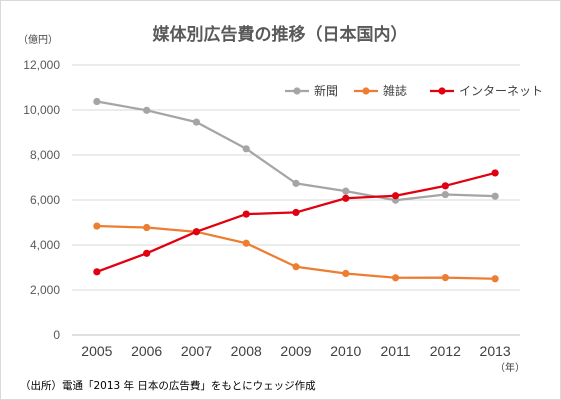  What do you see at coordinates (96, 351) in the screenshot?
I see `x-tick-label: 2005` at bounding box center [96, 351].